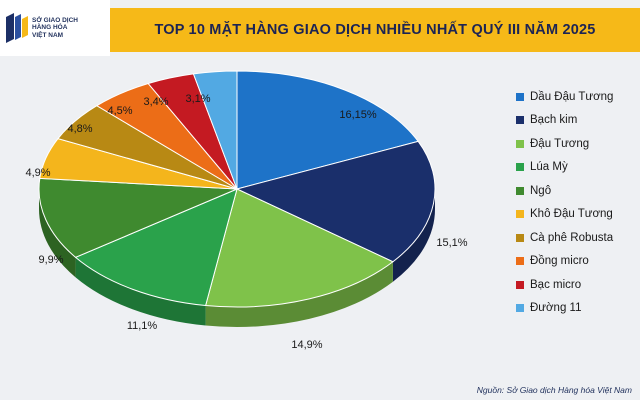 The width and height of the screenshot is (640, 400). What do you see at coordinates (142, 326) in the screenshot?
I see `data-label-4: 11,1%` at bounding box center [142, 326].